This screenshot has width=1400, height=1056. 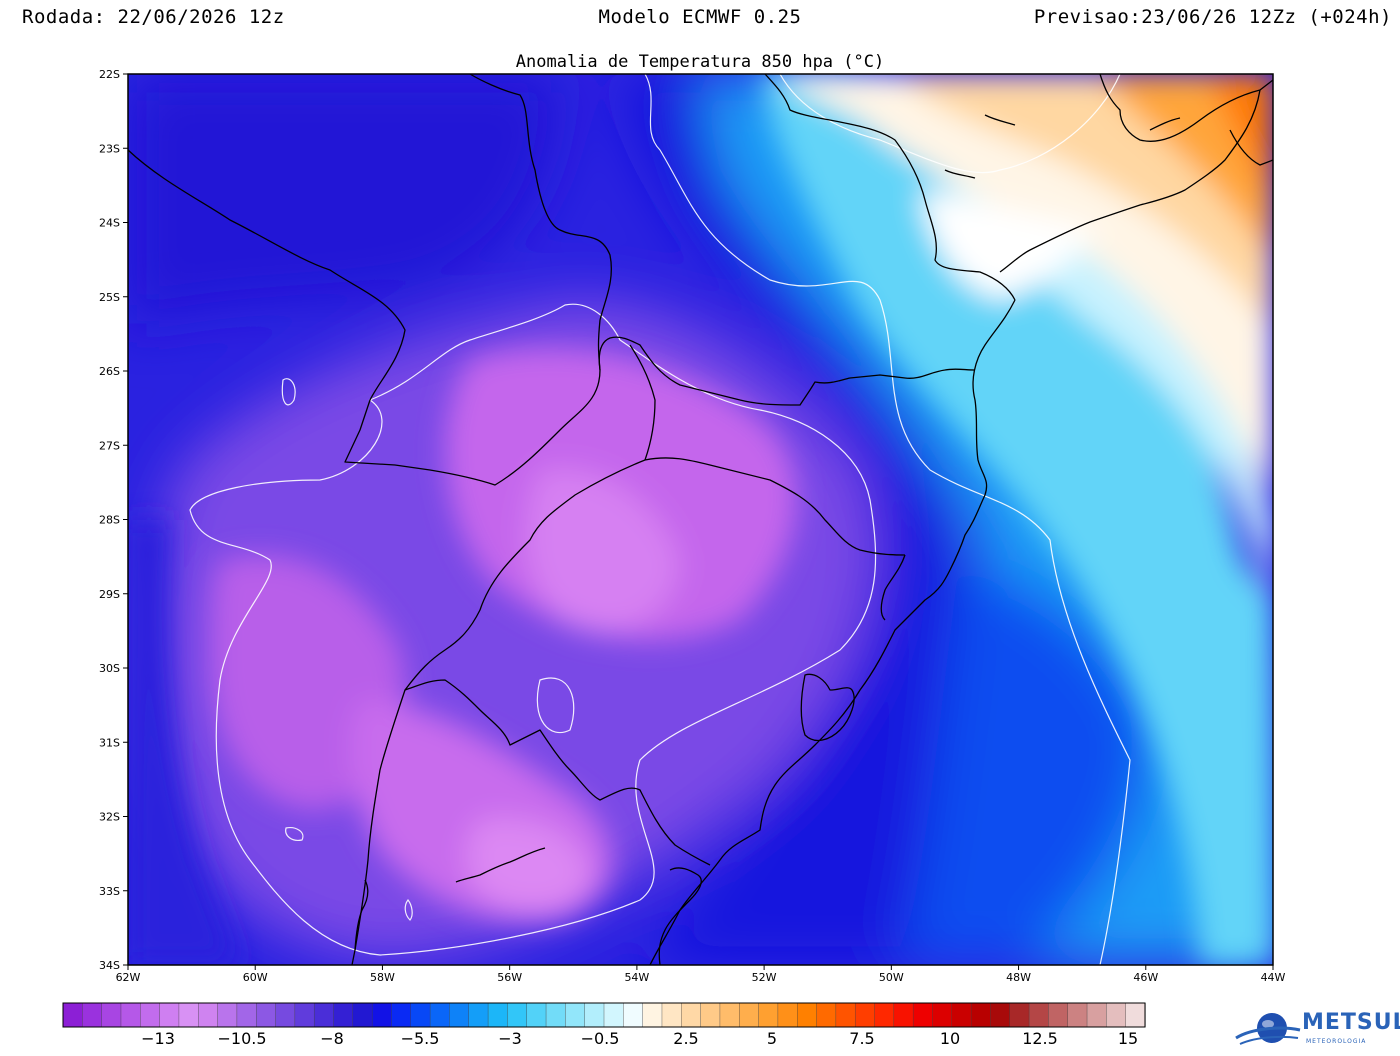 What do you see at coordinates (510, 1038) in the screenshot?
I see `colorbar-label: −3` at bounding box center [510, 1038].